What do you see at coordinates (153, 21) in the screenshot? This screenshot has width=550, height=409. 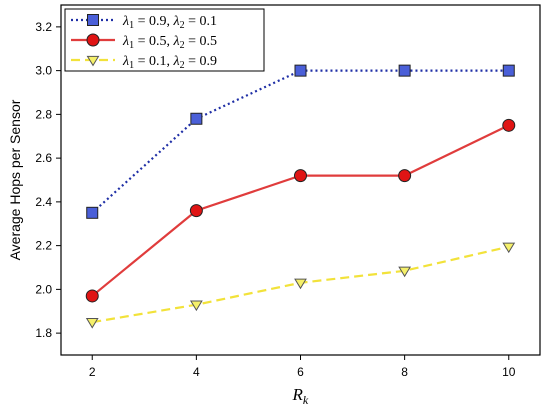 I see `legend-value-text: = 0.9,` at bounding box center [153, 21].